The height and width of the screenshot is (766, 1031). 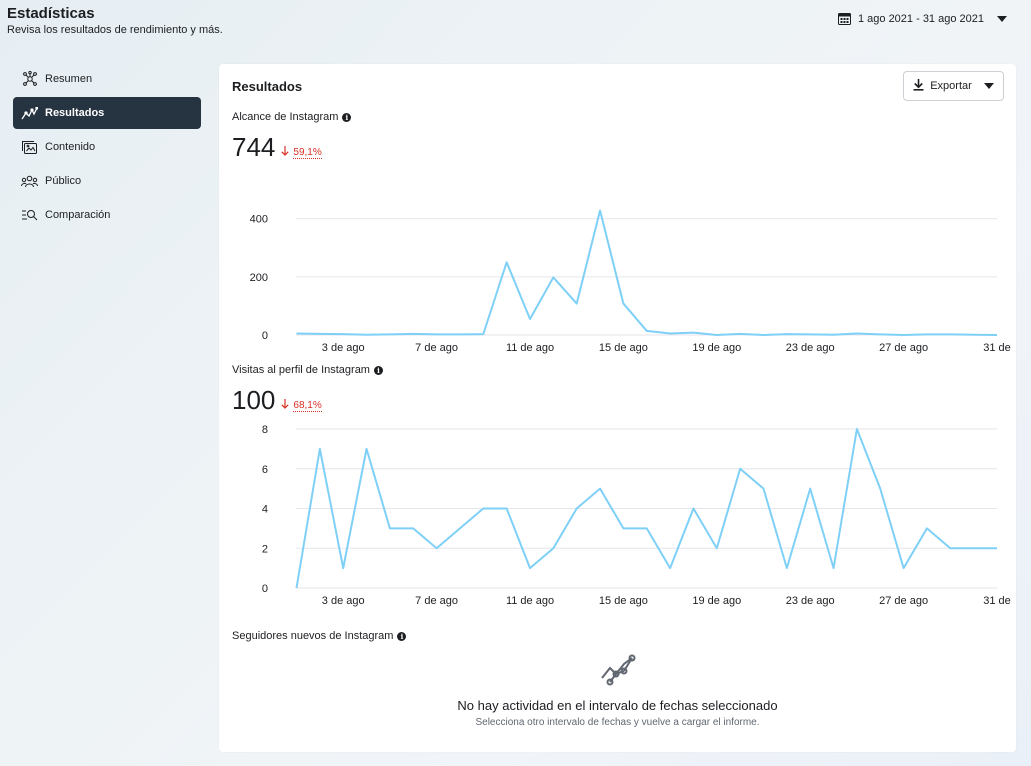 I want to click on audience-icon, so click(x=29, y=181).